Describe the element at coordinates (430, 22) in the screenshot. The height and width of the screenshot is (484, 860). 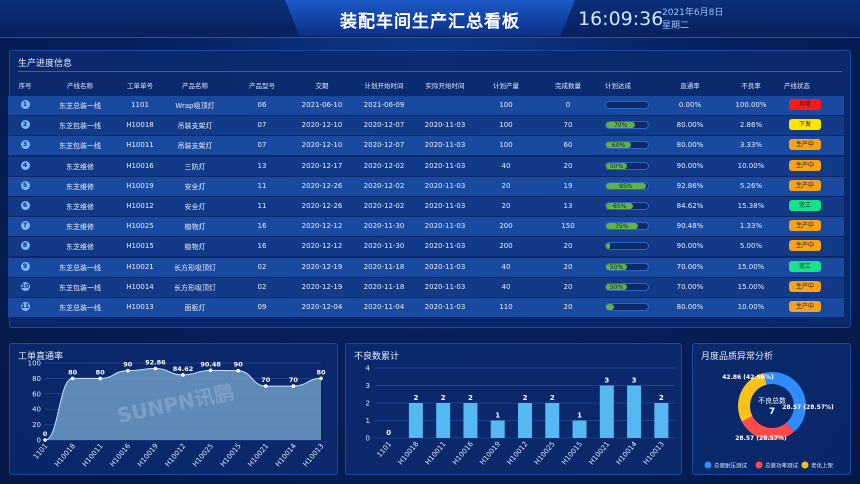
I see `page-title: 装配车间生产汇总看板` at that location.